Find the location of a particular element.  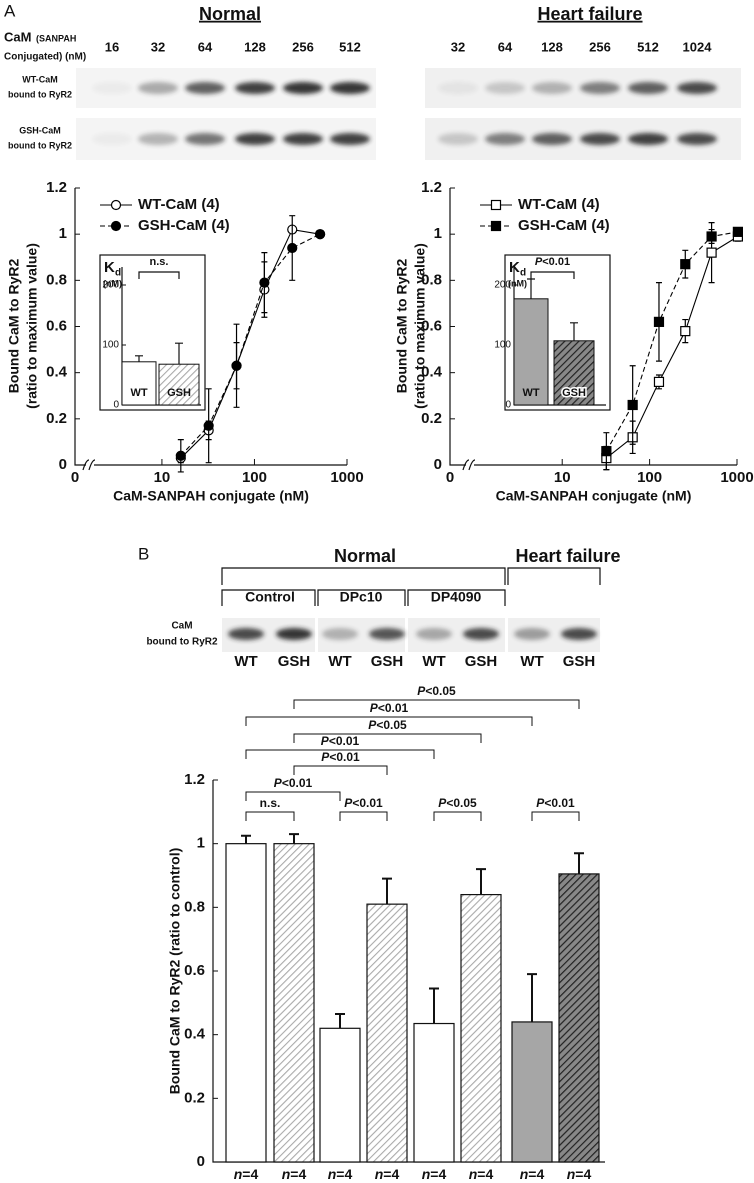

lane-label: 256 is located at coordinates (600, 46).